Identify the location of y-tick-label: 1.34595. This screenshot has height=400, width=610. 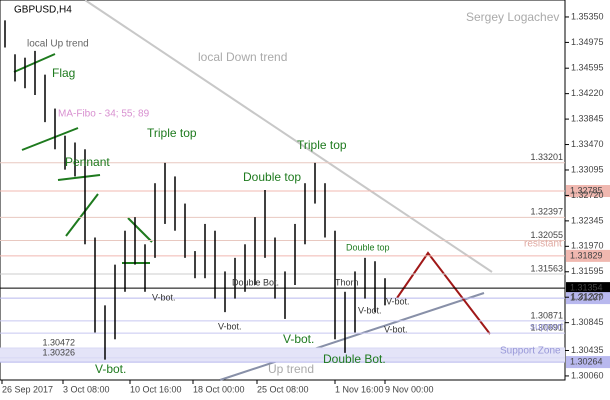
(587, 68).